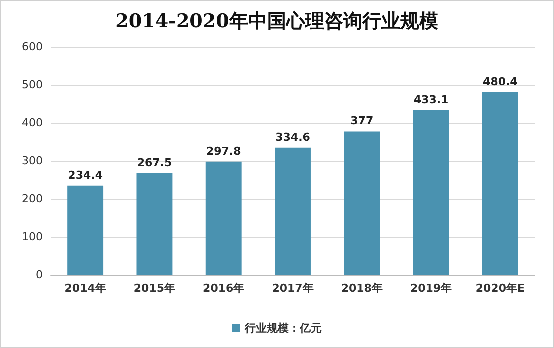  Describe the element at coordinates (362, 288) in the screenshot. I see `x-tick-label: 2018年` at that location.